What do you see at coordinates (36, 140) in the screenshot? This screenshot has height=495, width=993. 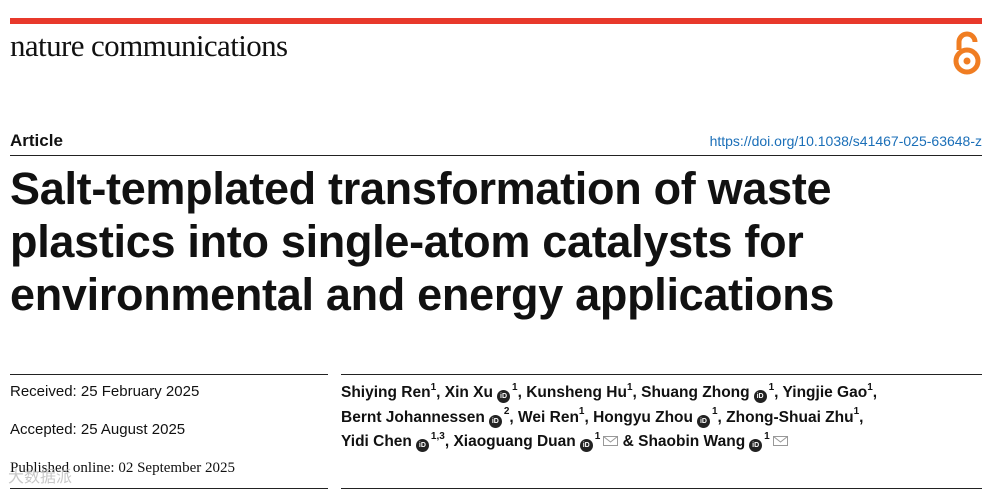 I see `article-type: Article` at bounding box center [36, 140].